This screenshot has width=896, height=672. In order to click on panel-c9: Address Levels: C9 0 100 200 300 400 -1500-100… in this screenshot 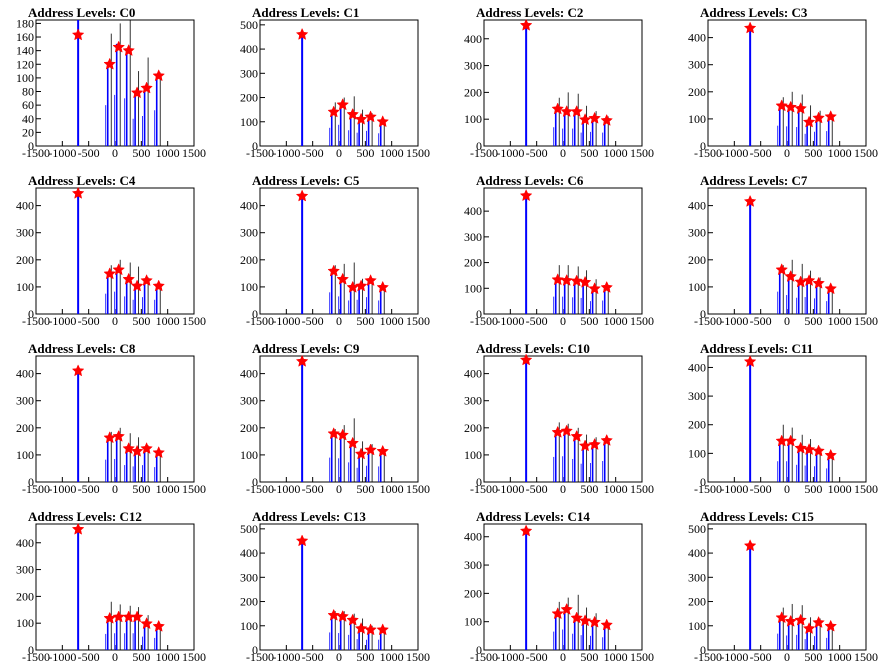, I will do `click(335, 418)`.